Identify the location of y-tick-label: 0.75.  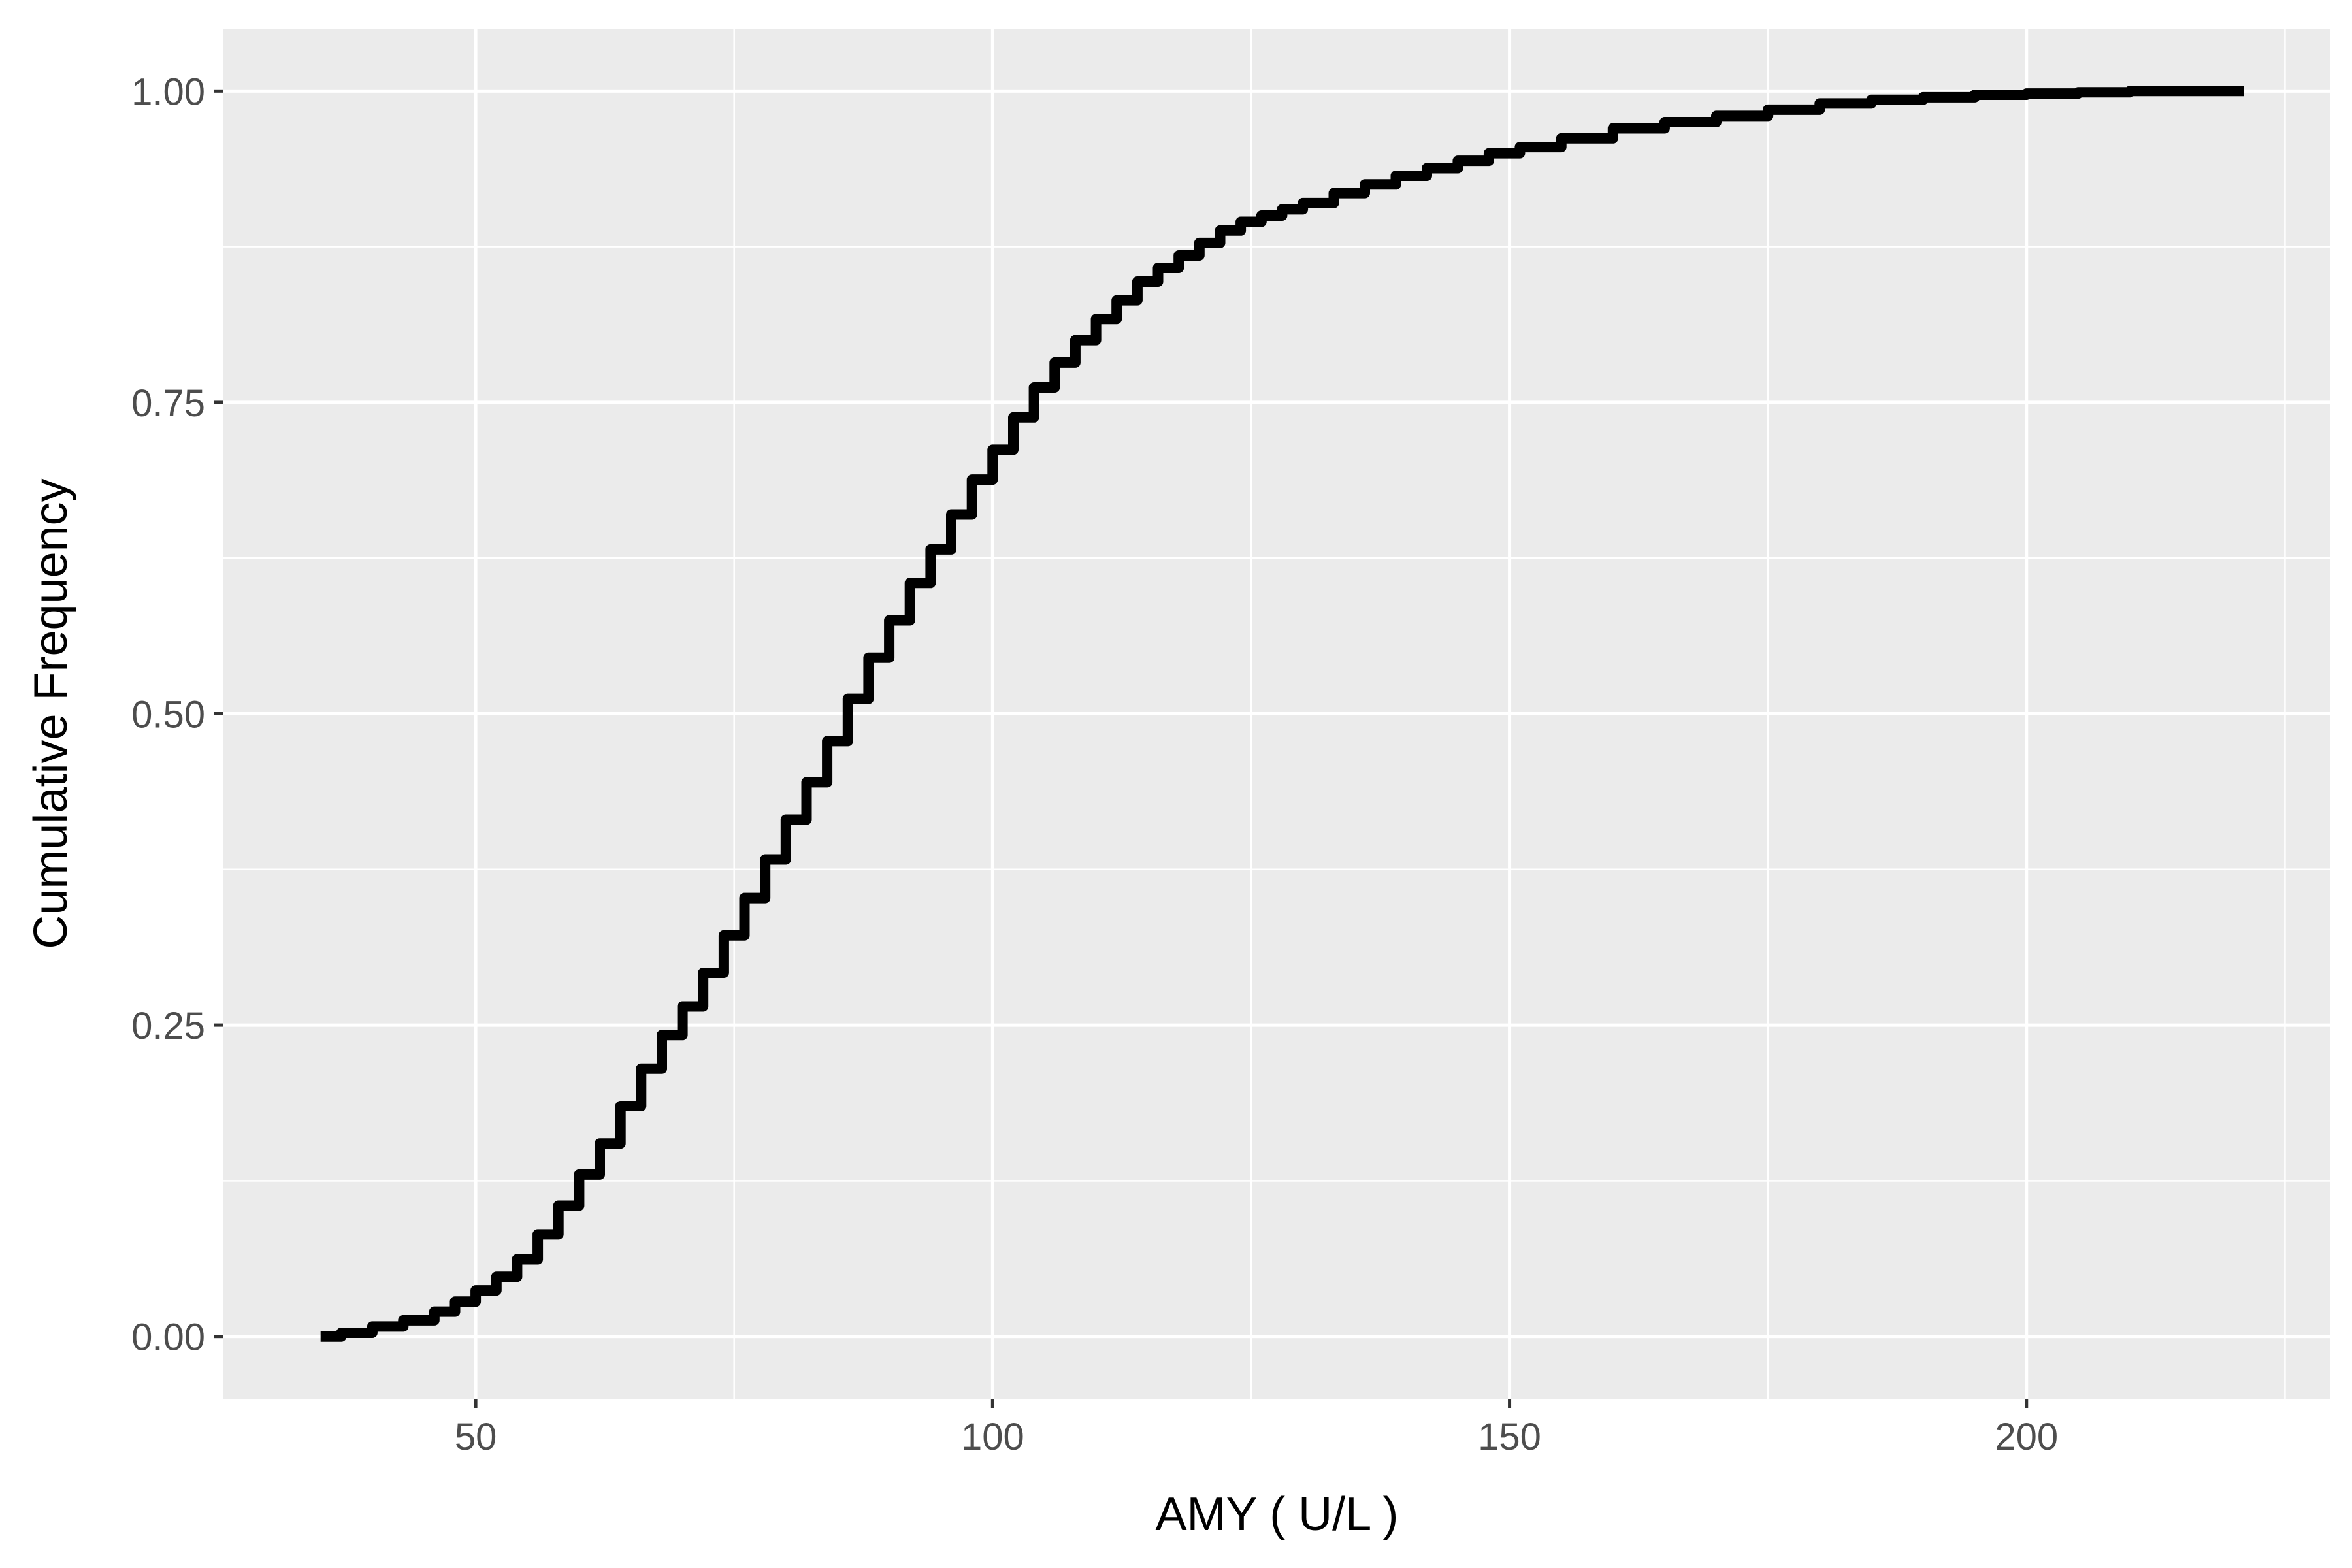
(168, 403).